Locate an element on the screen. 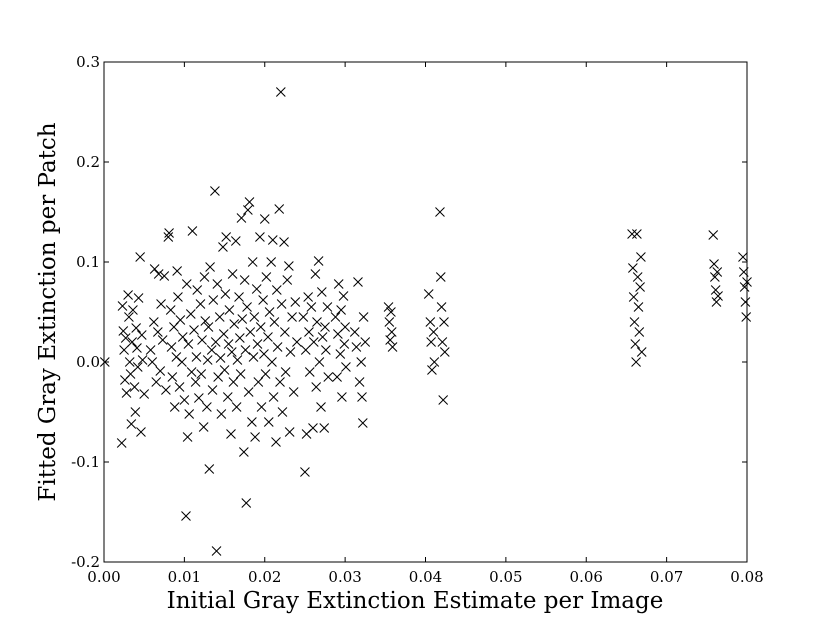 The width and height of the screenshot is (830, 623). x-tick-label: 0.04 is located at coordinates (425, 577).